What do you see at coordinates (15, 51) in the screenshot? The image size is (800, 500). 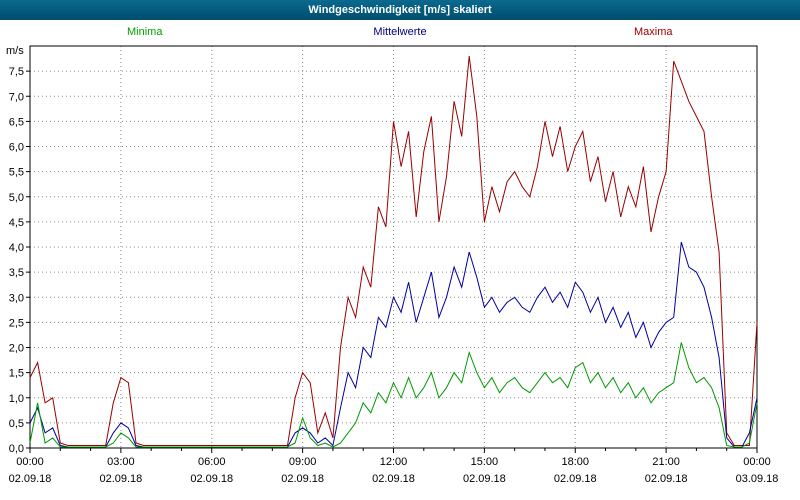 I see `y-axis-unit-label: m/s` at bounding box center [15, 51].